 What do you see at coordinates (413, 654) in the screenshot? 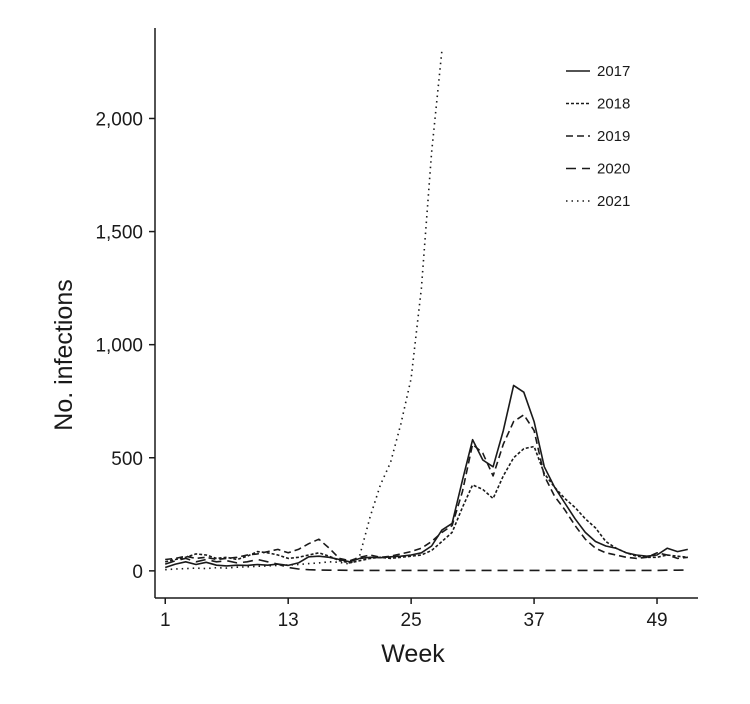
I see `x-axis-title: Week` at bounding box center [413, 654].